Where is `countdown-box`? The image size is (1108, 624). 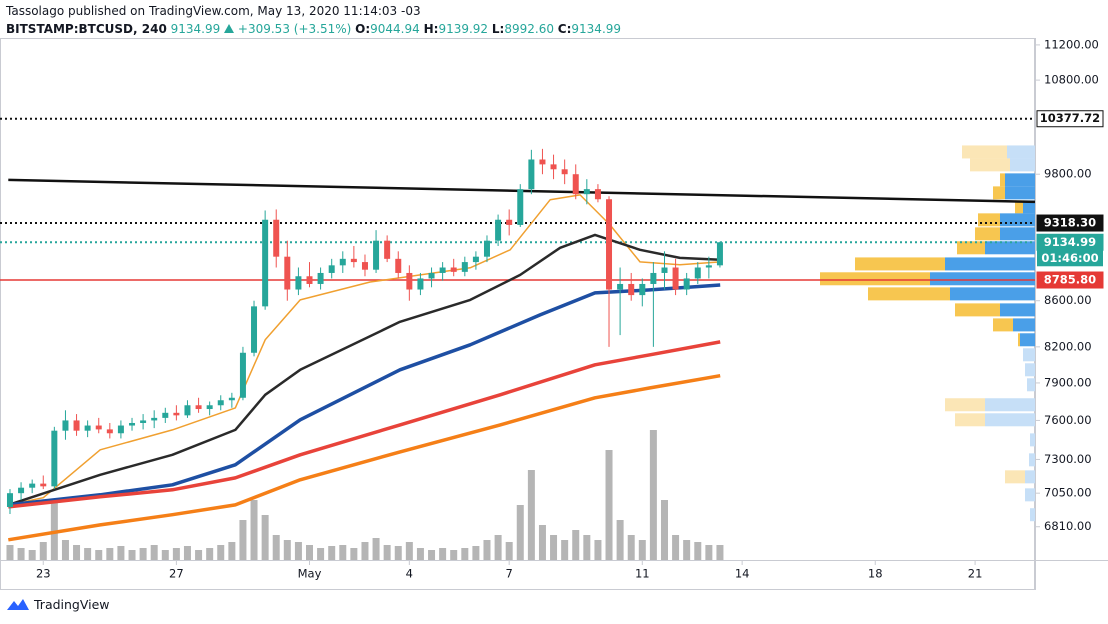 countdown-box is located at coordinates (1070, 258).